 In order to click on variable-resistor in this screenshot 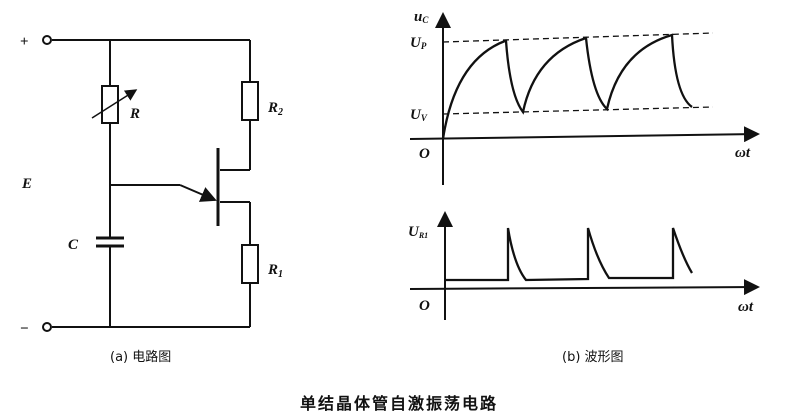, I will do `click(110, 104)`.